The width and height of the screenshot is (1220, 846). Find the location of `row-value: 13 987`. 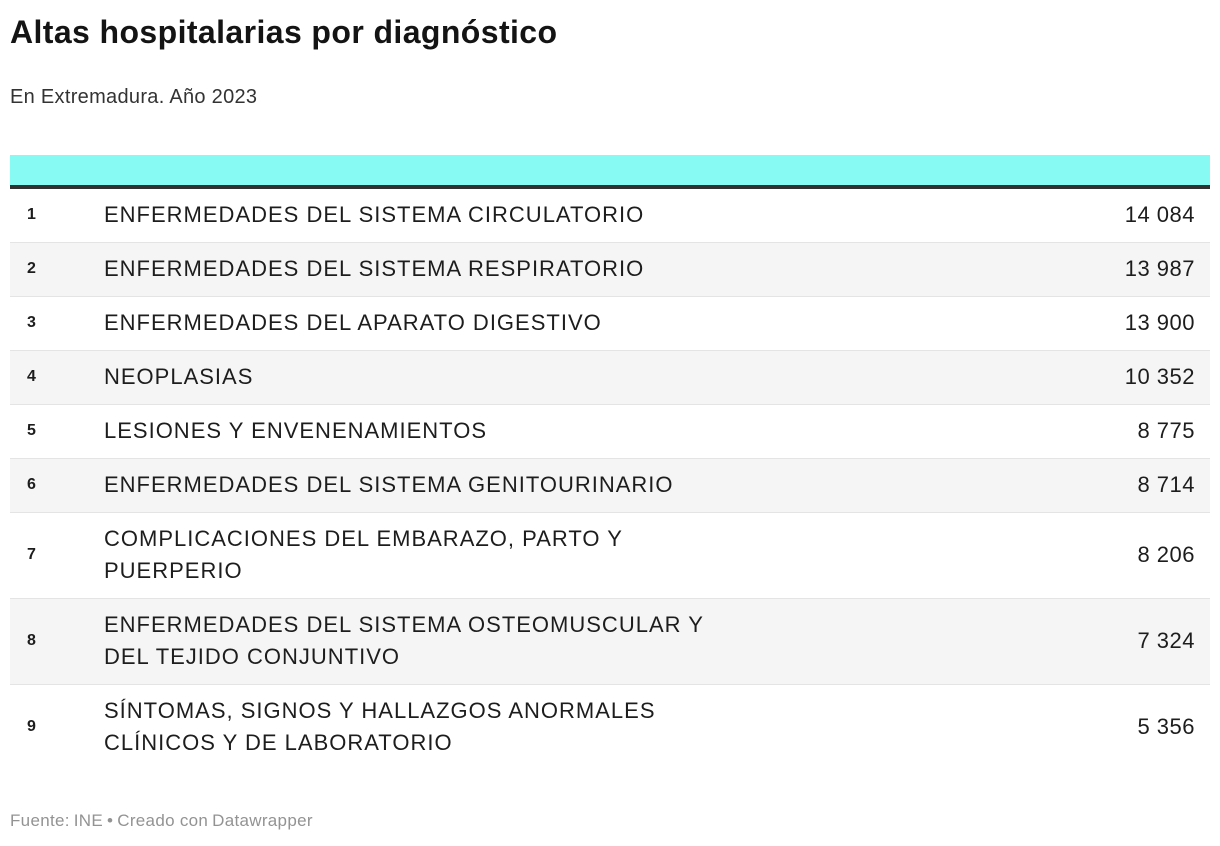

row-value: 13 987 is located at coordinates (1159, 268).